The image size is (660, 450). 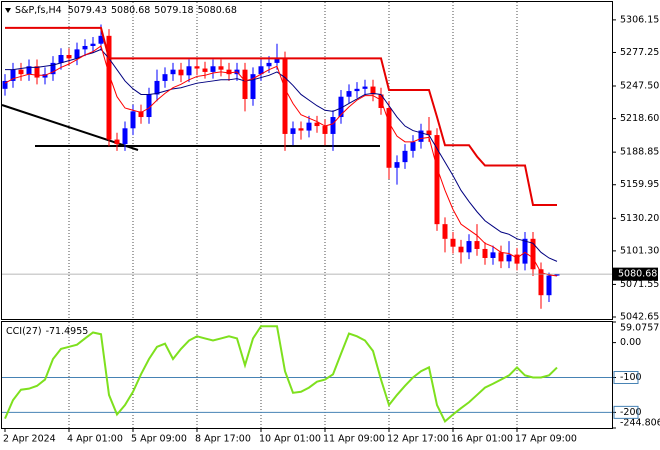 What do you see at coordinates (87, 10) in the screenshot?
I see `ohlc-open: 5079.43` at bounding box center [87, 10].